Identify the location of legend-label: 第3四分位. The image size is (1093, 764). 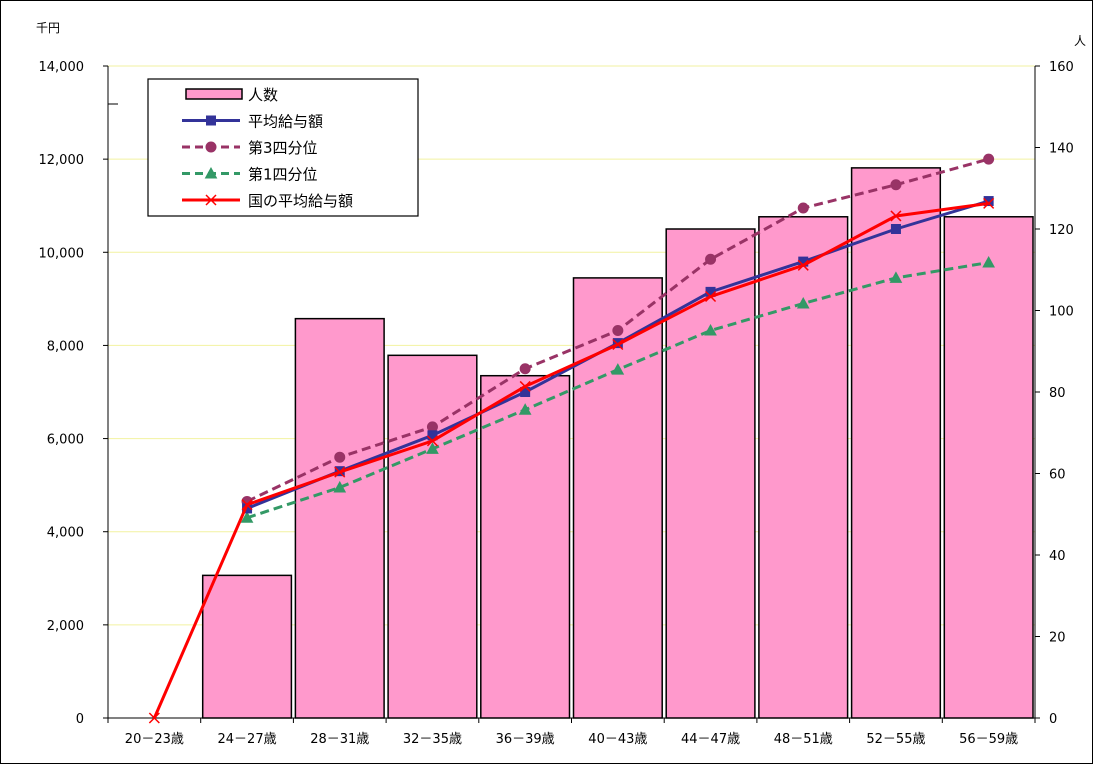
(283, 148).